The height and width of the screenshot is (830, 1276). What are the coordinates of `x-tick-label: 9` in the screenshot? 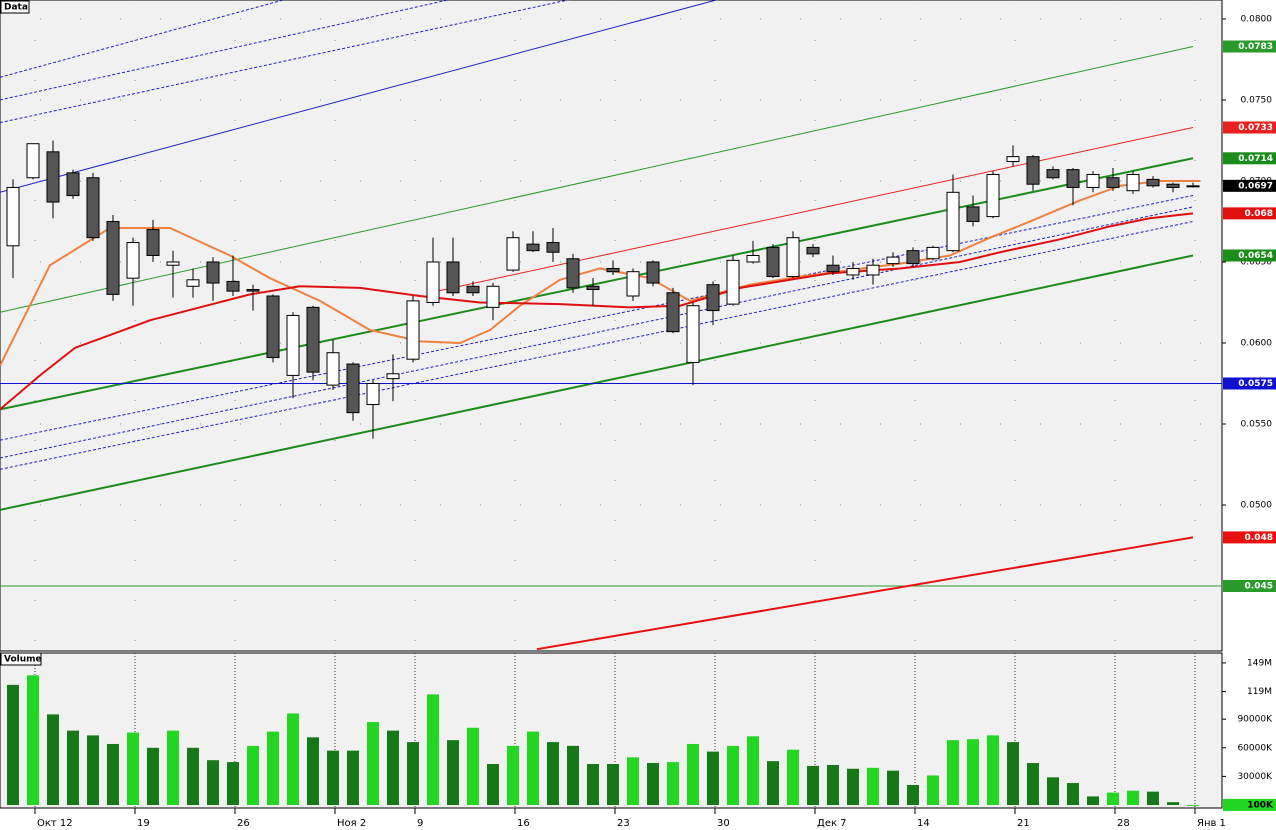 It's located at (420, 823).